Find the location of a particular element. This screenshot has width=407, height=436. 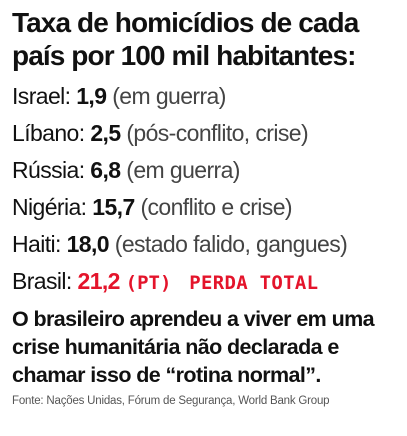

homicide-rate-value: 6,8 is located at coordinates (105, 170).